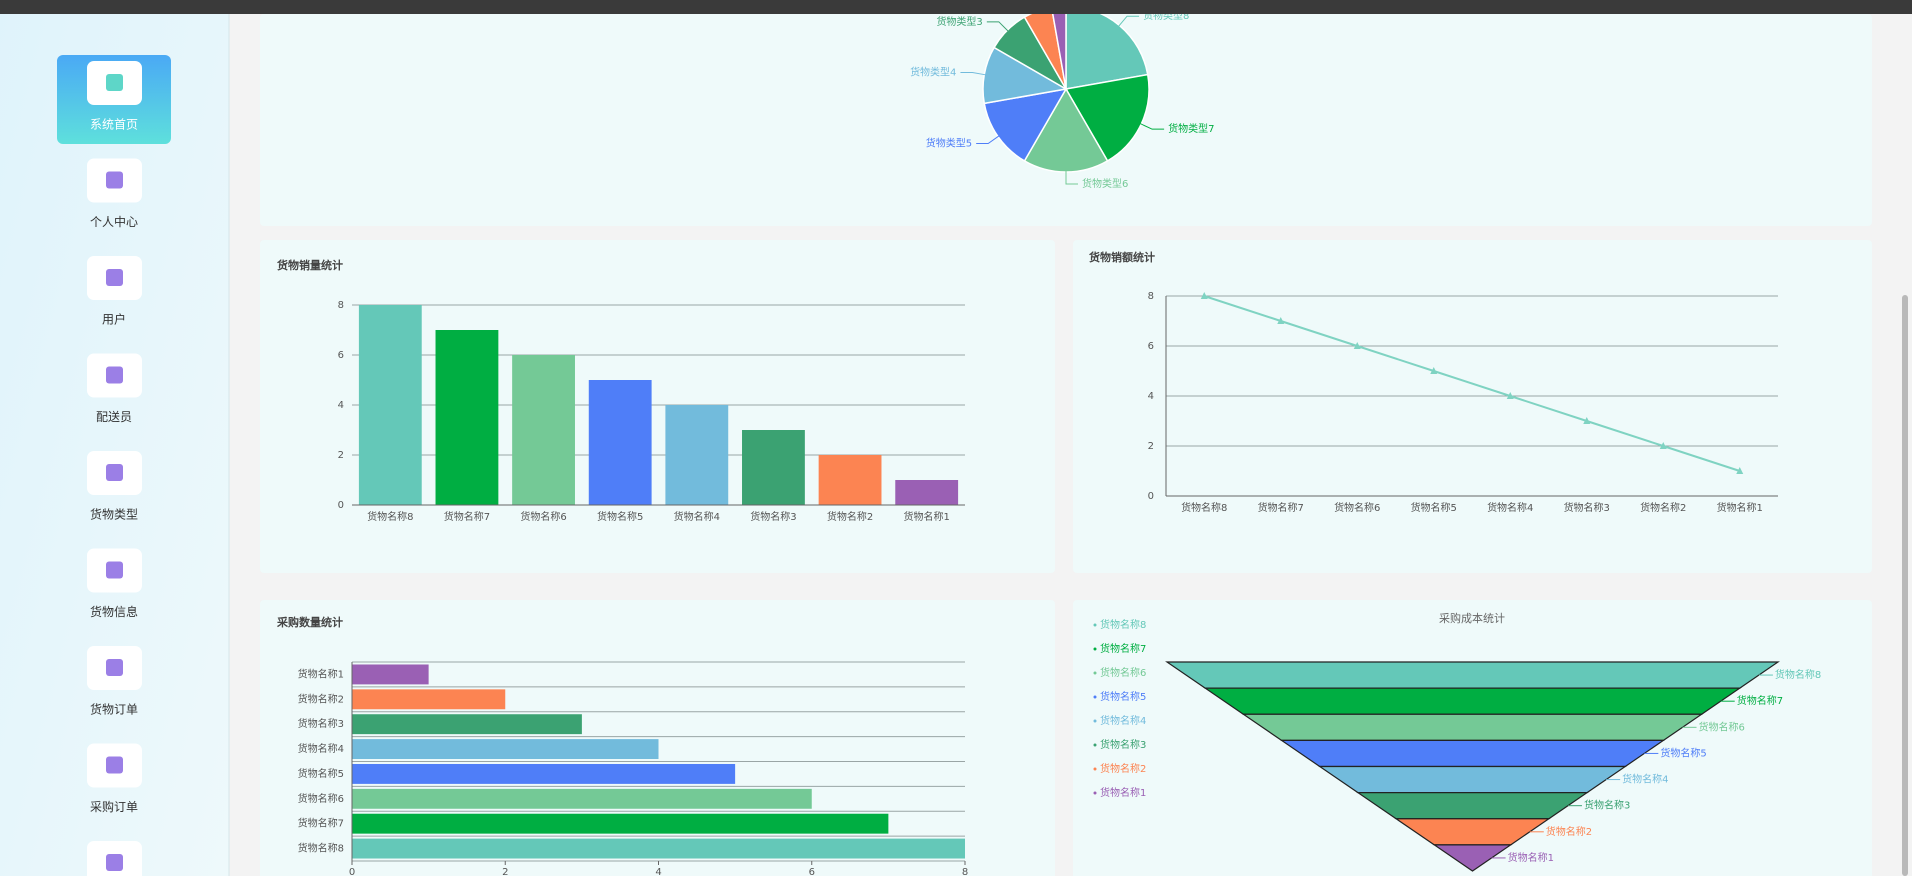 The height and width of the screenshot is (876, 1912). I want to click on nav-item: 货物类型, so click(114, 486).